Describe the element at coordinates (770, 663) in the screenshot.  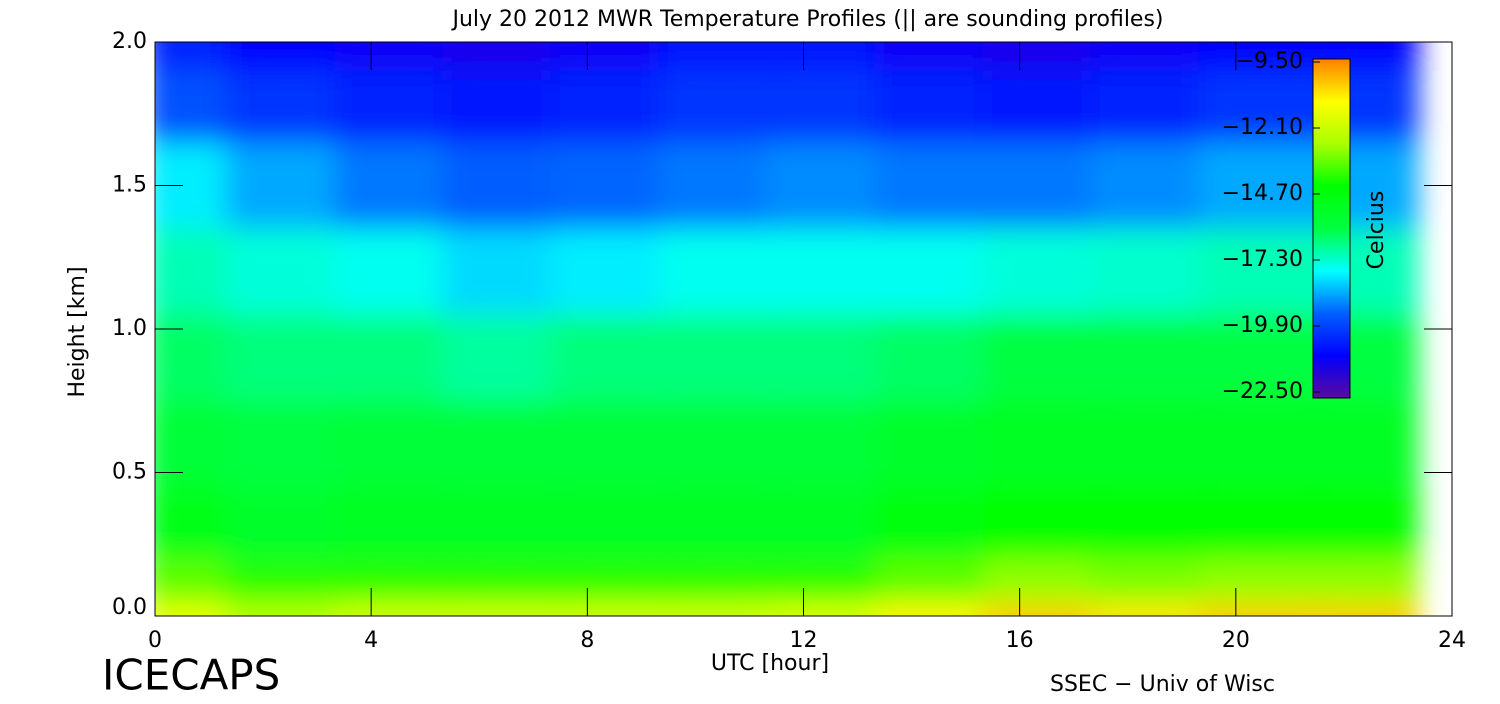
I see `x-axis-label: UTC [hour]` at that location.